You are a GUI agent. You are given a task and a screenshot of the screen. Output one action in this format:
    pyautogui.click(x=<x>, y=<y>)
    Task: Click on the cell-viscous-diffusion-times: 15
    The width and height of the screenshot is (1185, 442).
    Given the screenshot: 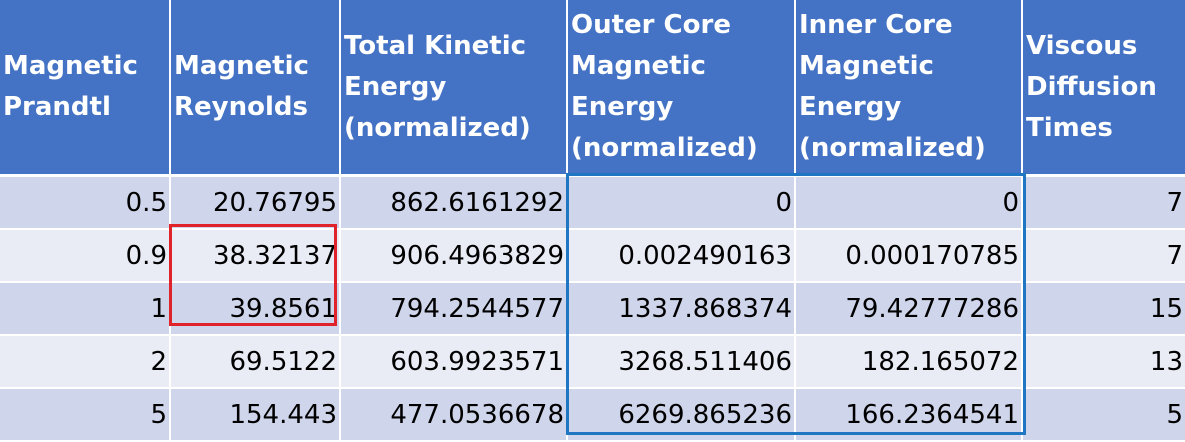 What is the action you would take?
    pyautogui.click(x=1103, y=309)
    